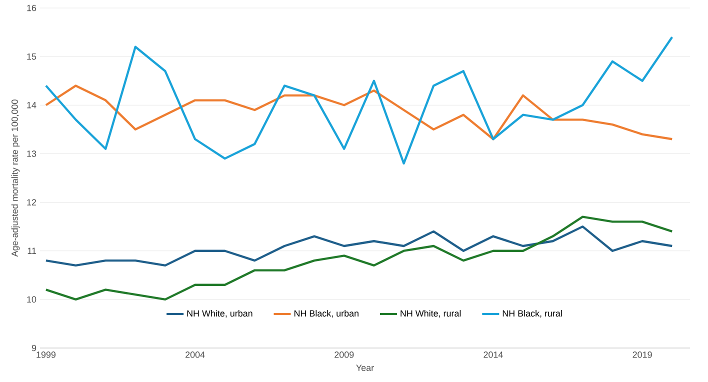  What do you see at coordinates (32, 251) in the screenshot?
I see `y-tick-label: 11` at bounding box center [32, 251].